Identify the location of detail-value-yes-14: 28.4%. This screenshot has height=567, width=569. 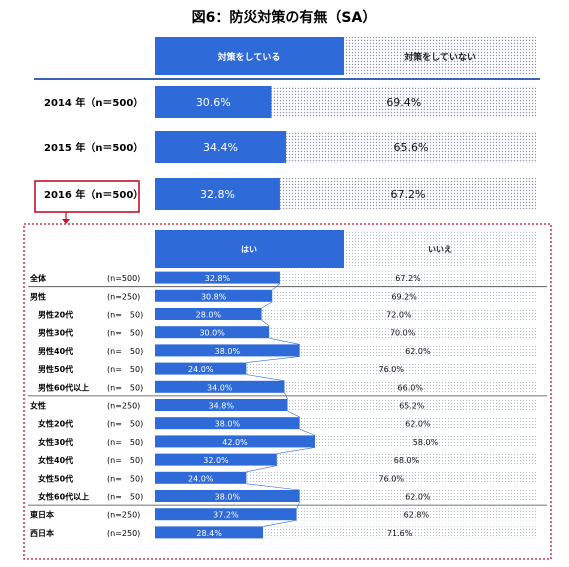
(209, 533).